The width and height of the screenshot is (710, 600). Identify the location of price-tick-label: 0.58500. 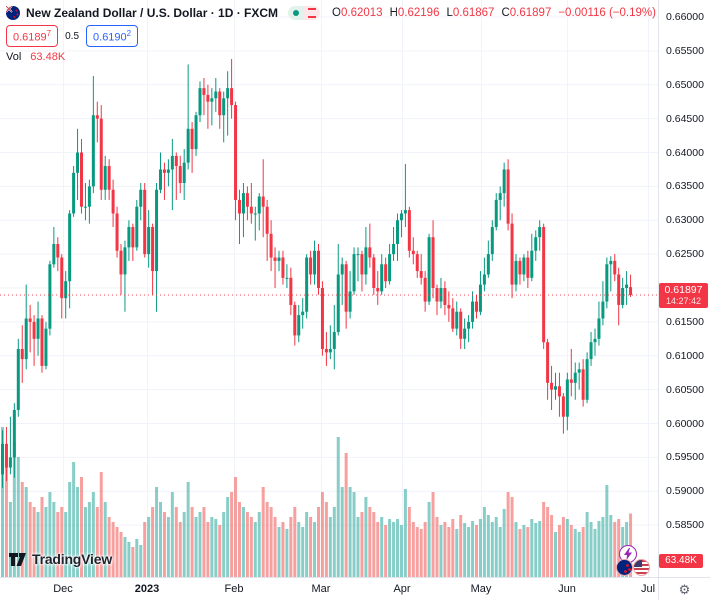
(685, 525).